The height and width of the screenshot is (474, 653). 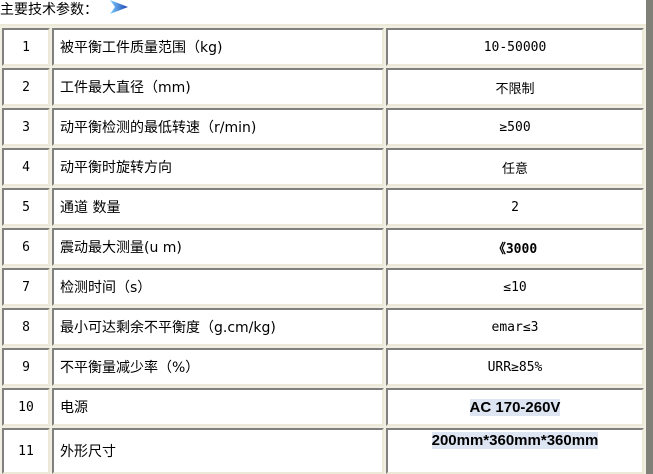 I want to click on parameter-value: 任意, so click(x=515, y=167).